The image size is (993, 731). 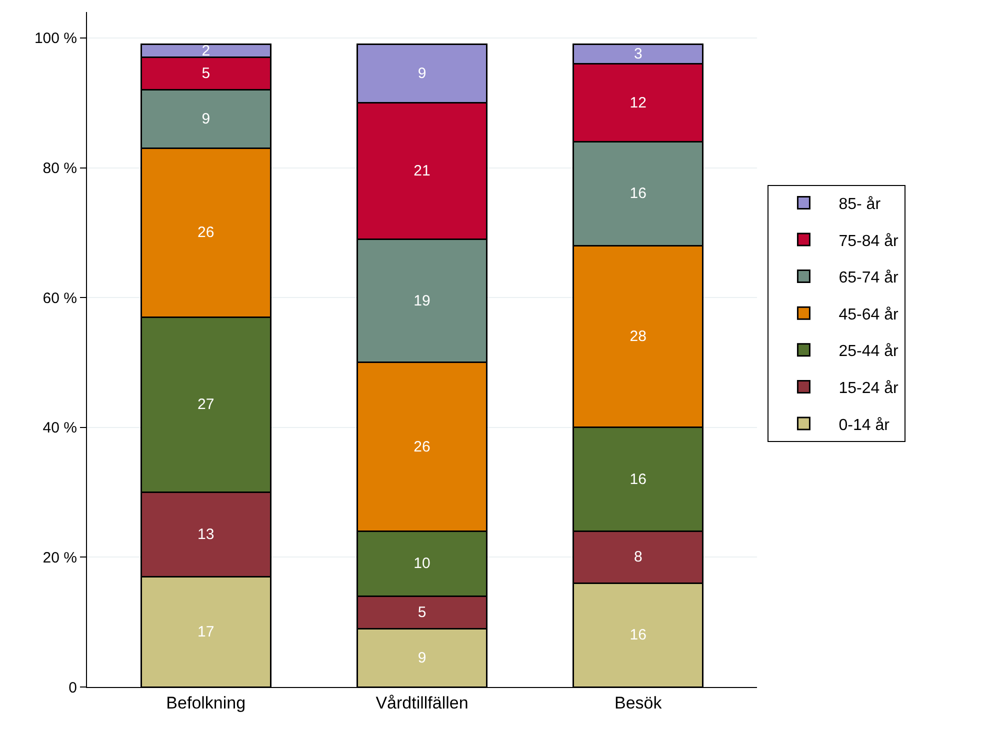 What do you see at coordinates (638, 702) in the screenshot?
I see `x-tick-label: Besök` at bounding box center [638, 702].